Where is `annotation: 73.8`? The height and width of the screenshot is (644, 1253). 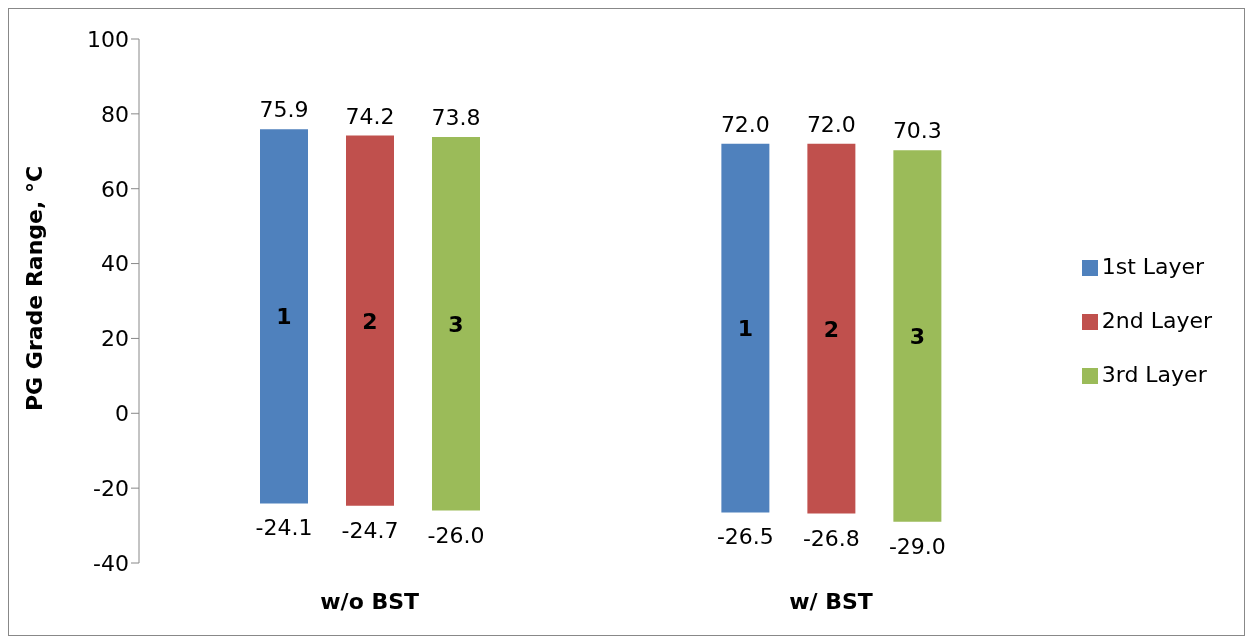
annotation: 73.8 is located at coordinates (456, 118).